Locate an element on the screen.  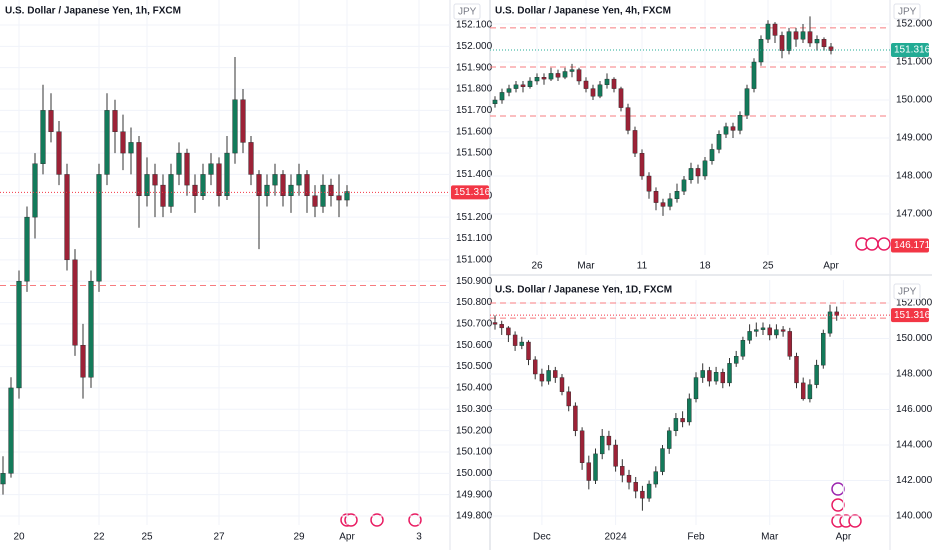
y-tick-label: 150.800 is located at coordinates (474, 302).